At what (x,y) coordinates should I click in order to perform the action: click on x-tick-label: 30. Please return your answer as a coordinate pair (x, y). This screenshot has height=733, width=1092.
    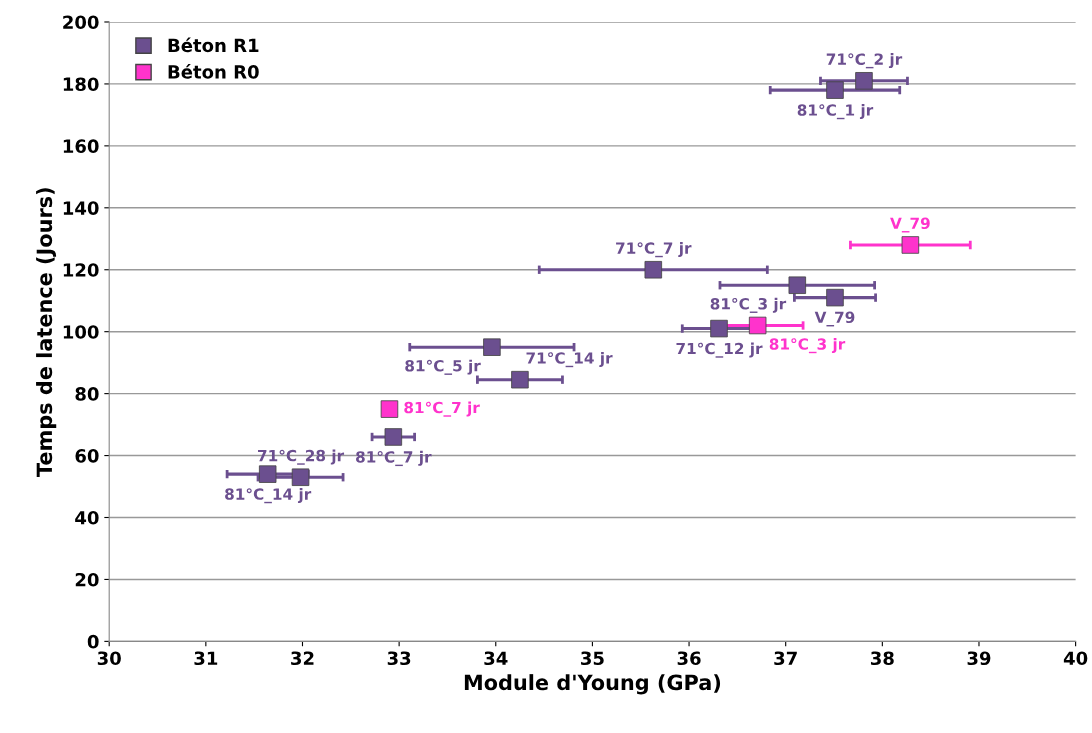
    Looking at the image, I should click on (109, 658).